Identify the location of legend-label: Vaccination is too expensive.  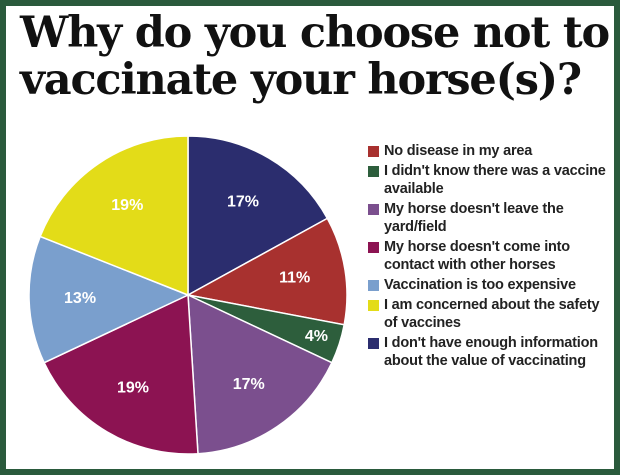
(480, 285).